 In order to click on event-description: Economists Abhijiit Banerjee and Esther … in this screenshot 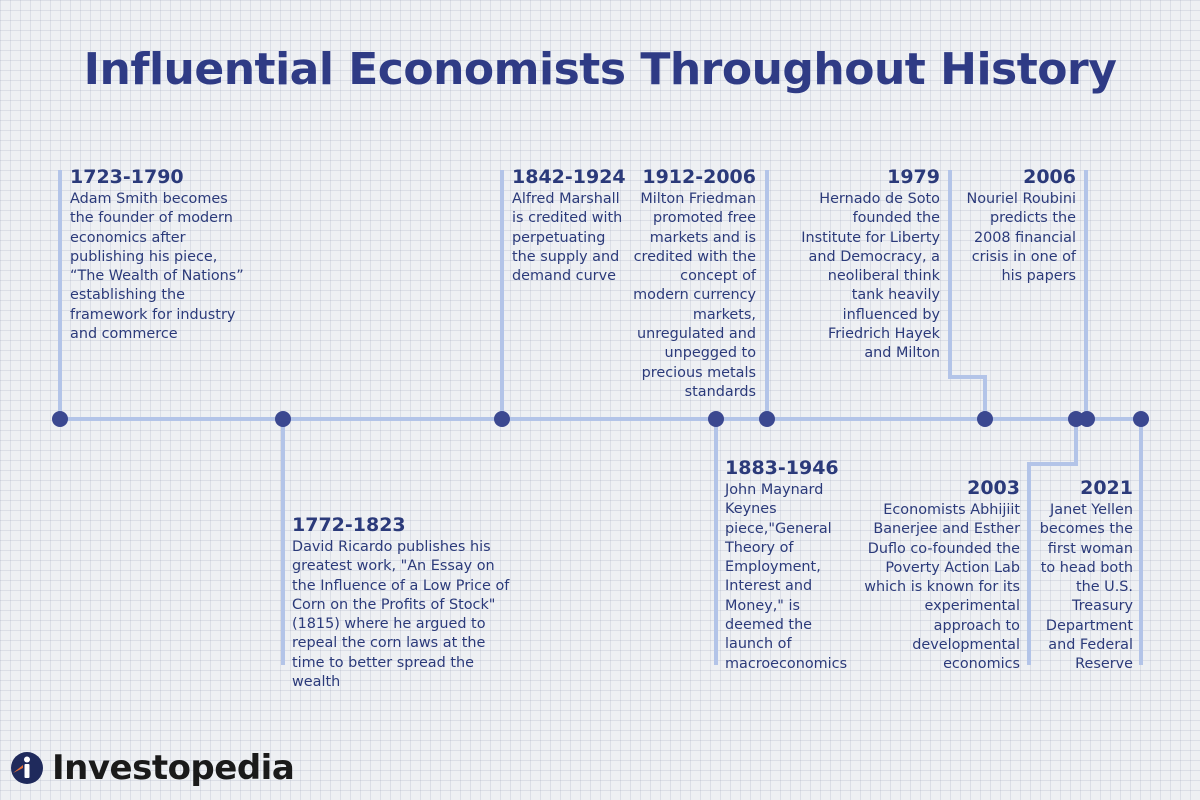, I will do `click(942, 587)`.